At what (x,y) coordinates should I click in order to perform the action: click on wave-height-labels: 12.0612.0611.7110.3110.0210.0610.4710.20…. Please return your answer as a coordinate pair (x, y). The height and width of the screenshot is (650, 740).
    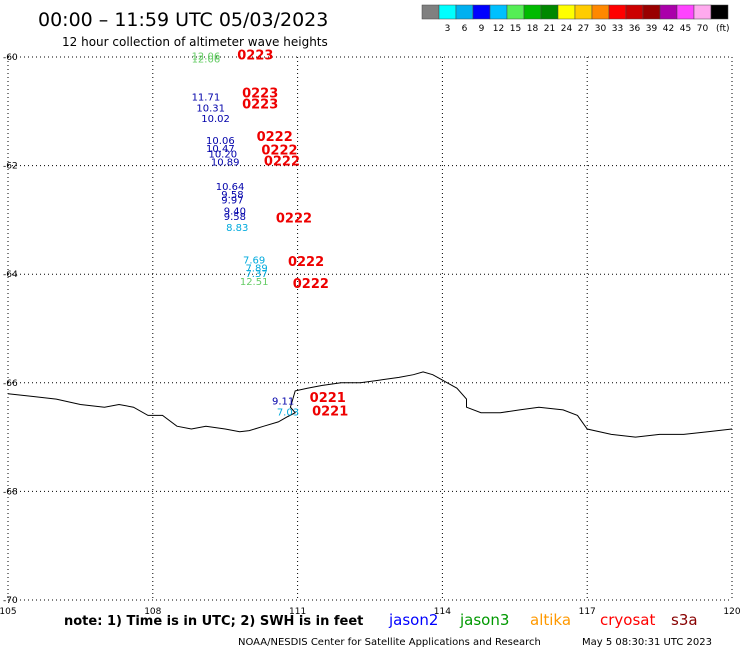
    Looking at the image, I should click on (246, 235).